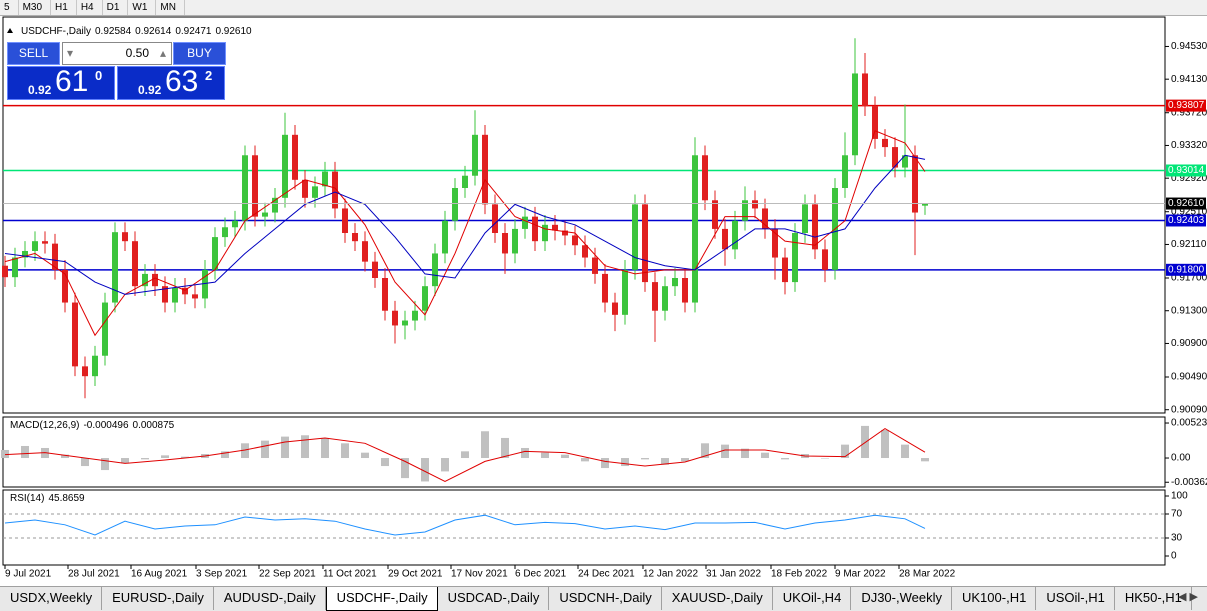  I want to click on timeframe-button: H1, so click(64, 7).